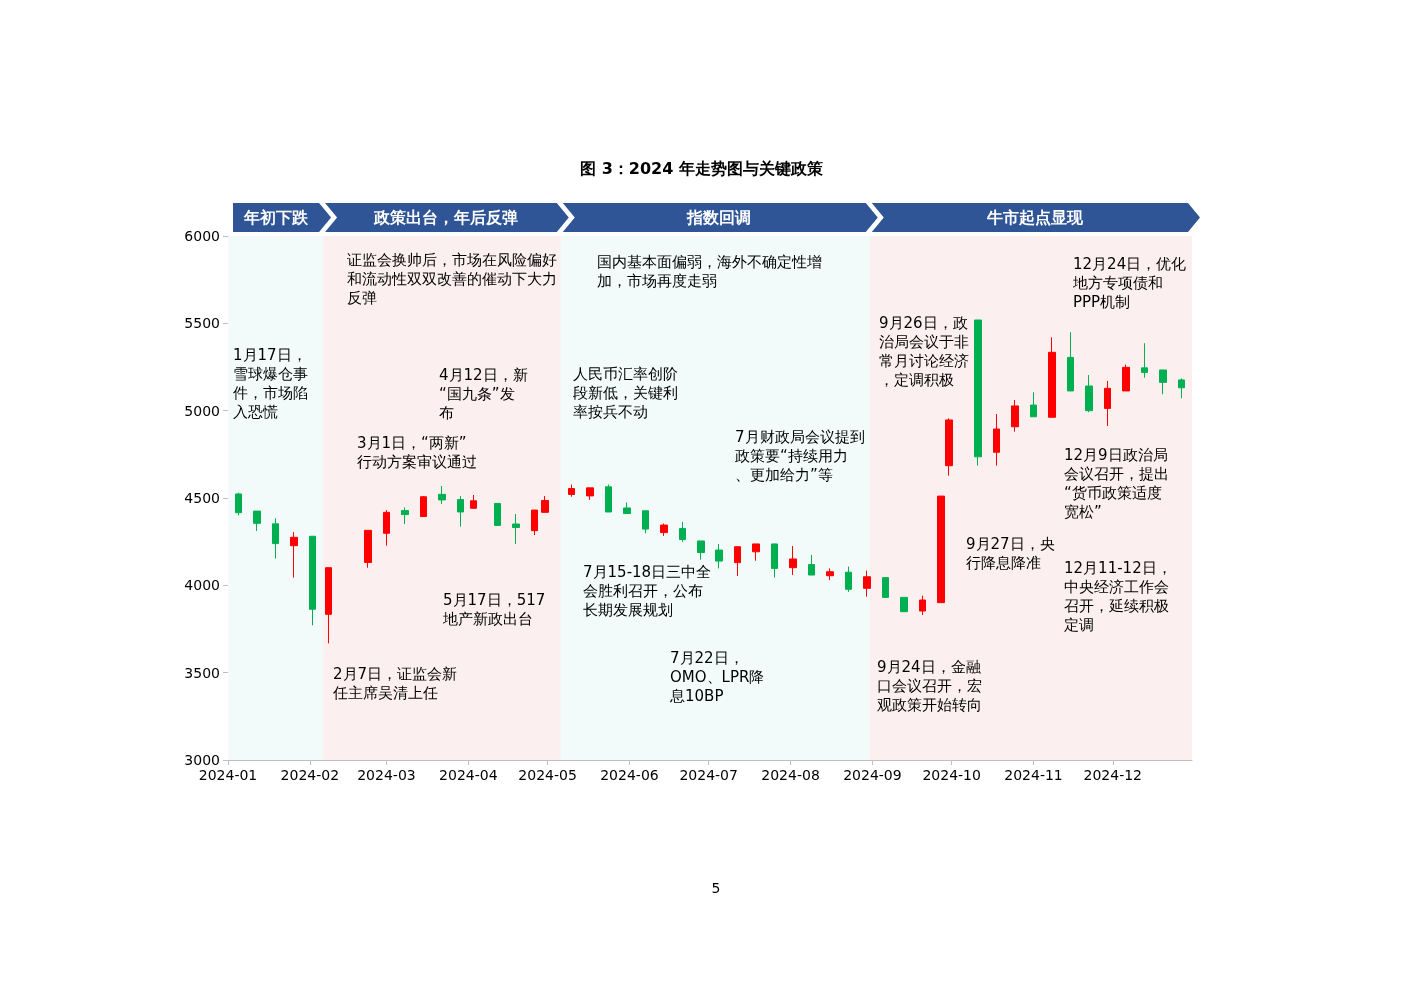 The height and width of the screenshot is (992, 1403). Describe the element at coordinates (1129, 282) in the screenshot. I see `annotation: 12月24日，优化地方专项债和PPP机制` at that location.